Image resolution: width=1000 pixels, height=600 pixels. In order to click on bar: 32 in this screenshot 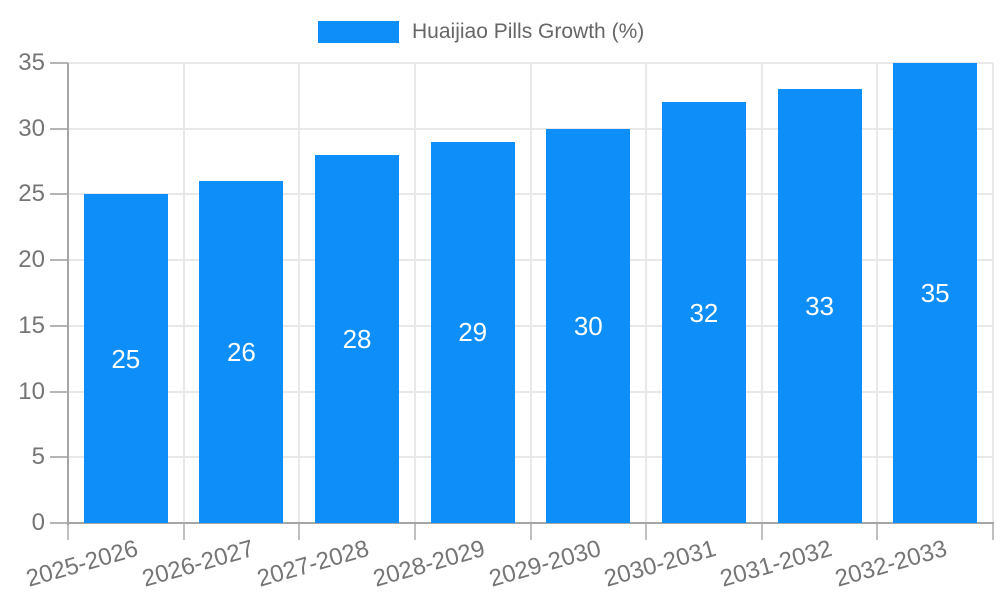, I will do `click(703, 312)`.